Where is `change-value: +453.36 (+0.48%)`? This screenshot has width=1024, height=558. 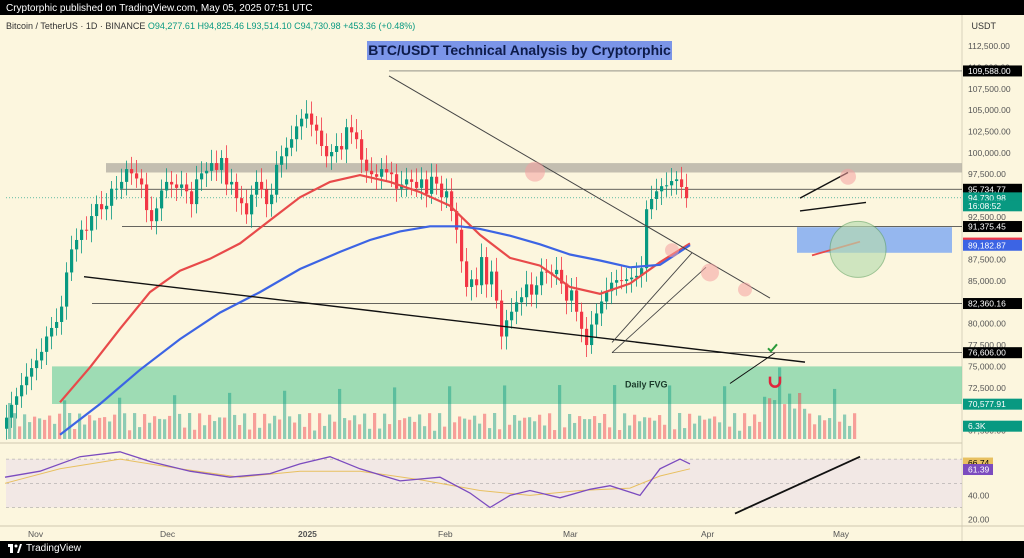 change-value: +453.36 (+0.48%) is located at coordinates (379, 26).